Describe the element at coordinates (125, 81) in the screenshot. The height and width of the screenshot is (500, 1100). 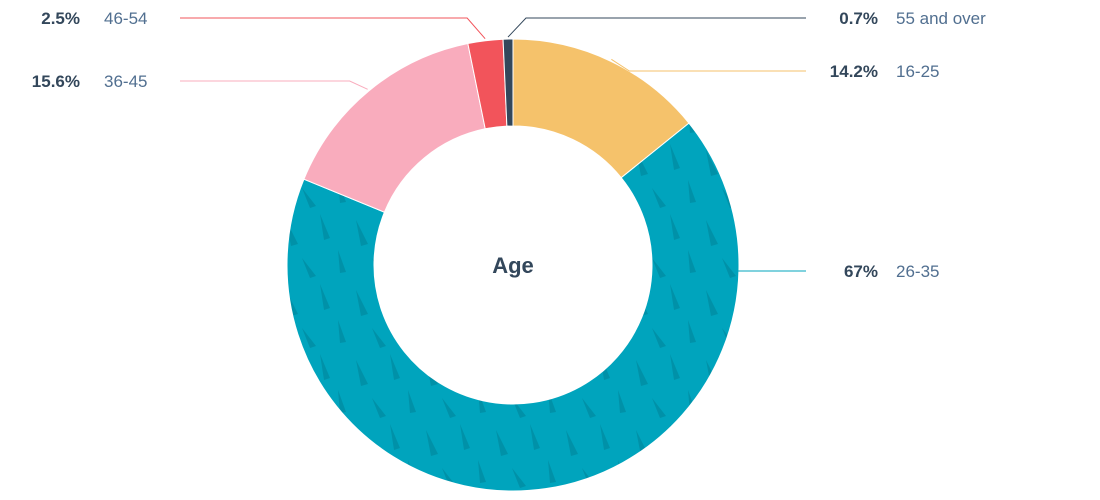
I see `category-label-36-45: 36-45` at that location.